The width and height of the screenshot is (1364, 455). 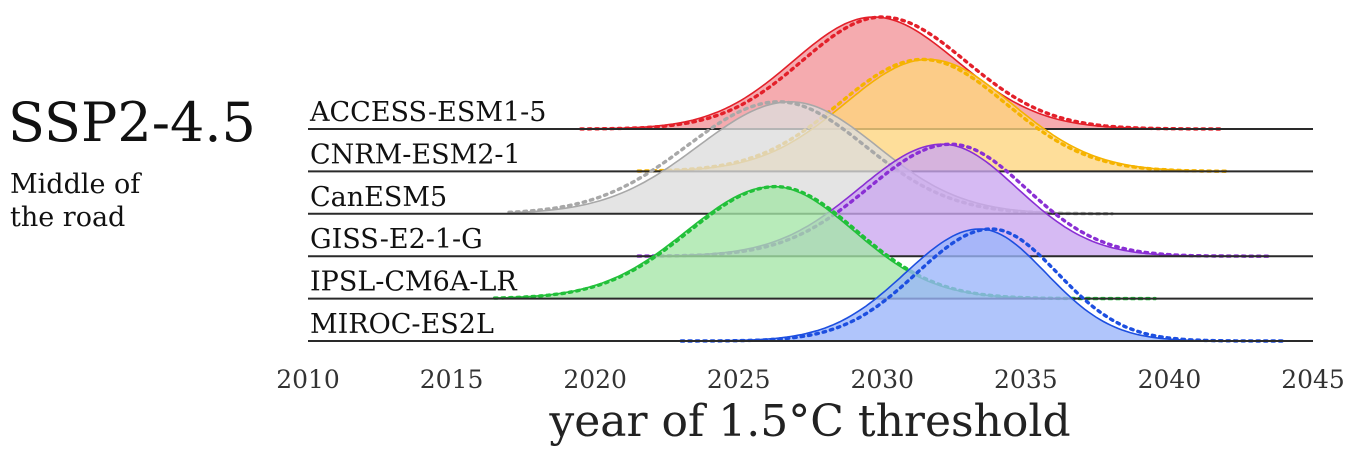 I want to click on x-tick-label: 2020, so click(x=595, y=379).